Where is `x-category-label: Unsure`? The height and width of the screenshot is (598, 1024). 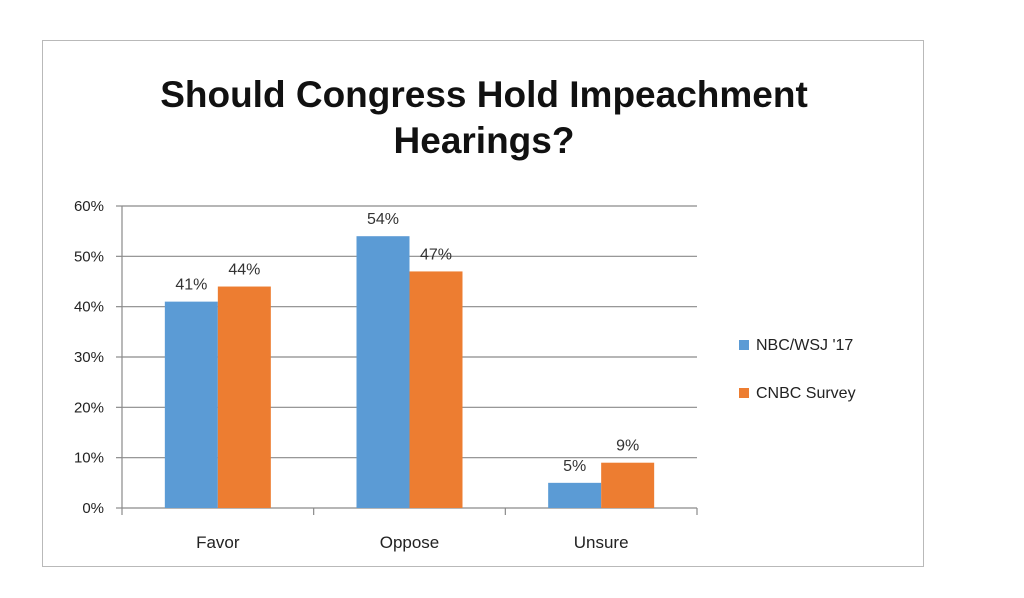 x-category-label: Unsure is located at coordinates (601, 542).